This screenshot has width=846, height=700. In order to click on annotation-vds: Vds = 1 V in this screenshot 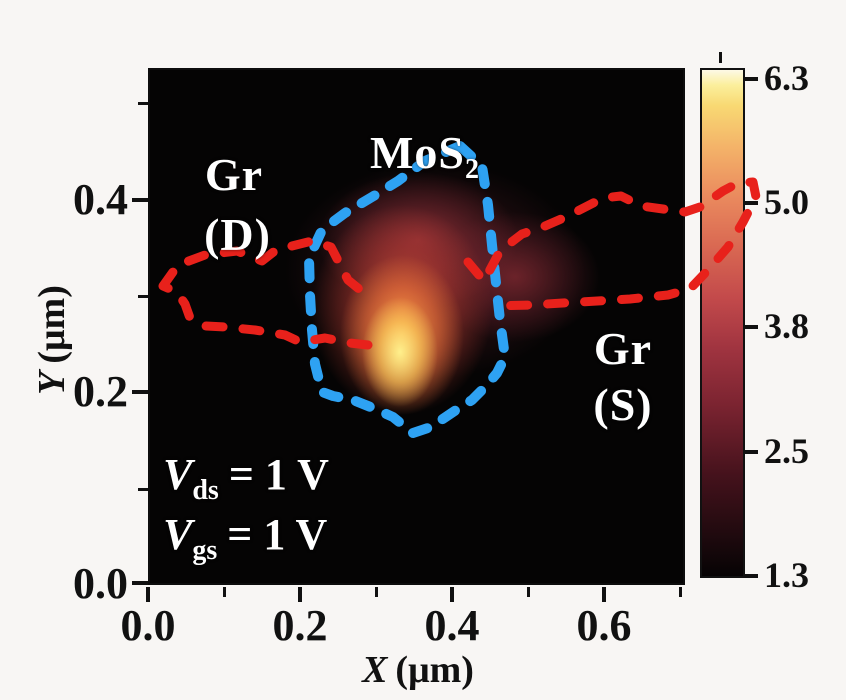, I will do `click(246, 477)`.